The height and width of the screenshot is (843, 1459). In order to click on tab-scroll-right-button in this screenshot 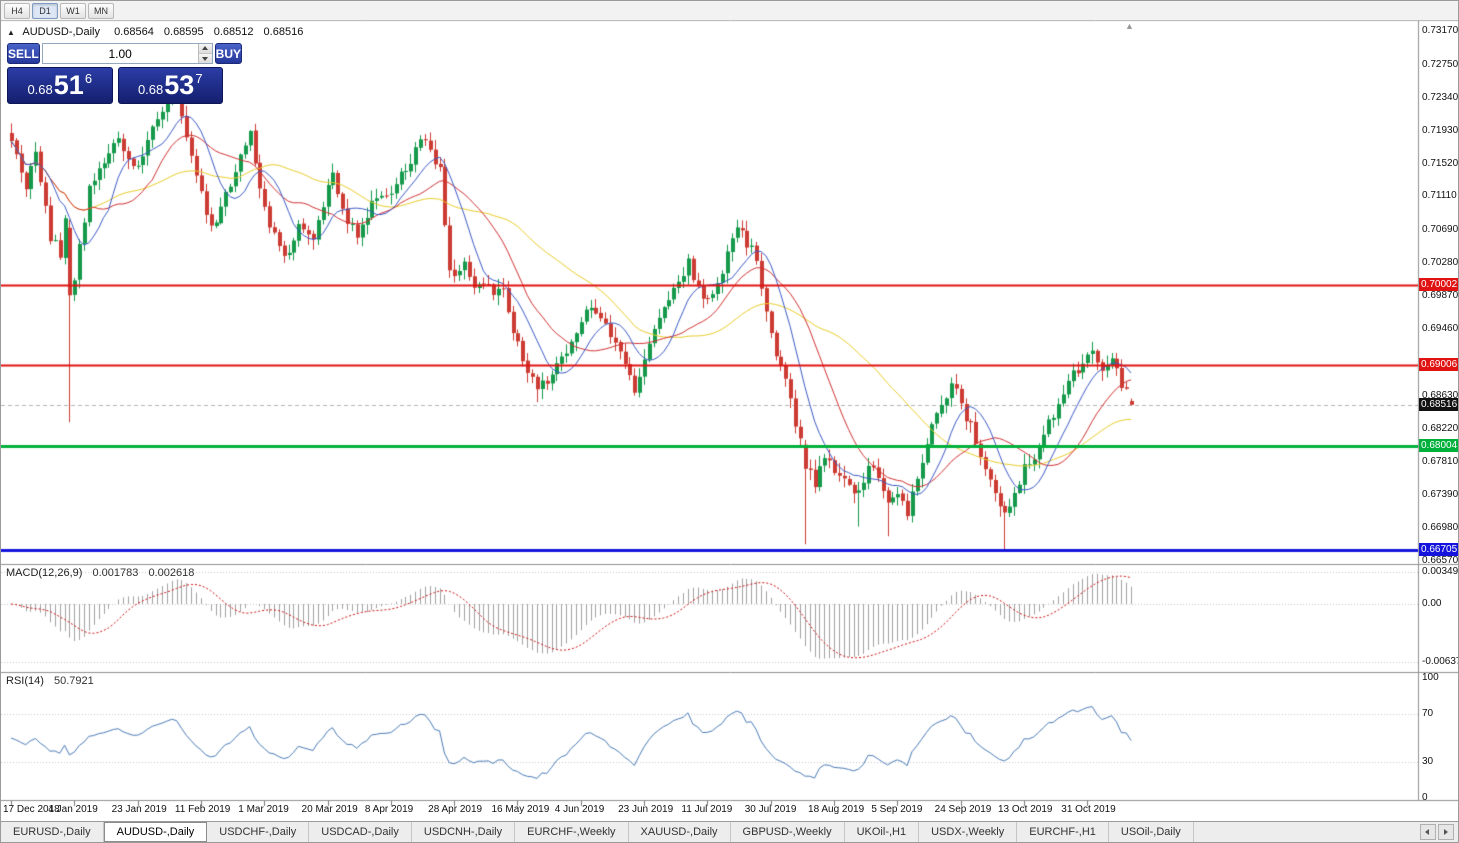, I will do `click(1446, 832)`.